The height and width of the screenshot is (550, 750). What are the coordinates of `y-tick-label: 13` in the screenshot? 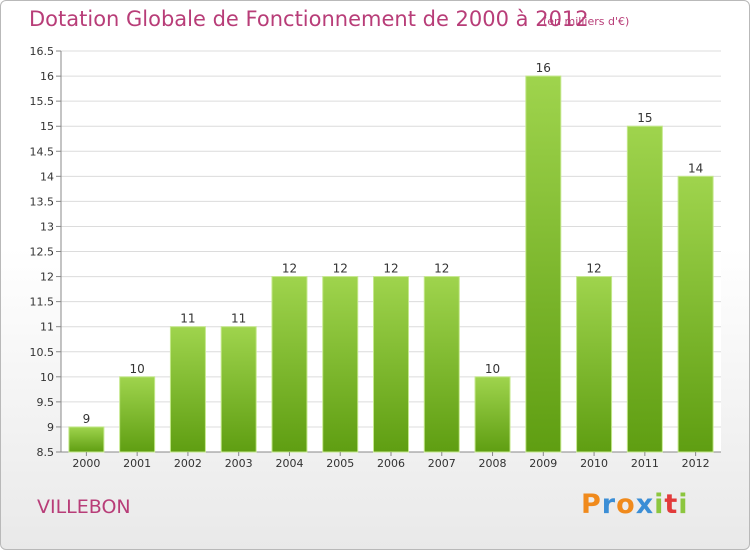 It's located at (47, 226).